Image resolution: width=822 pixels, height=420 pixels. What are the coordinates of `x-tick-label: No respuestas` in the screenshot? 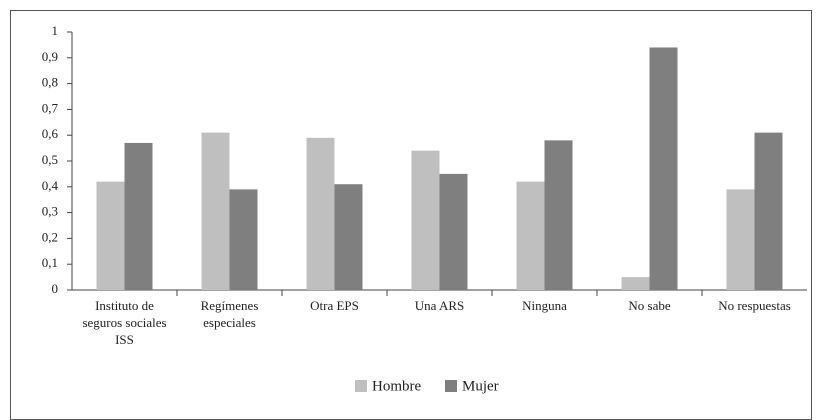 It's located at (754, 305).